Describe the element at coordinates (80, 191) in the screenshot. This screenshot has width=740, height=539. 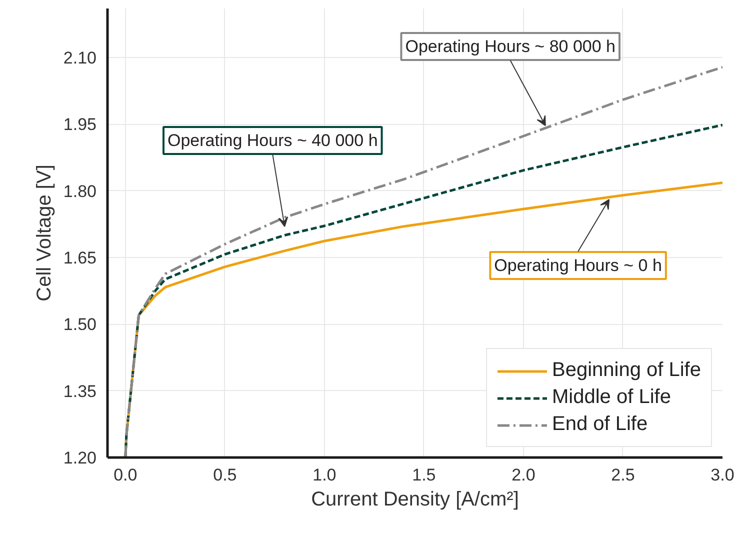
I see `y-tick-label: 1.80` at that location.